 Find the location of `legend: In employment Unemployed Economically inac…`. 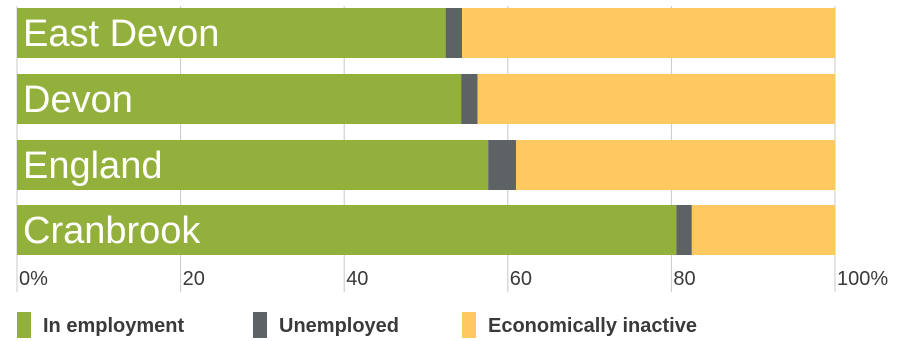

legend: In employment Unemployed Economically inac… is located at coordinates (357, 325).